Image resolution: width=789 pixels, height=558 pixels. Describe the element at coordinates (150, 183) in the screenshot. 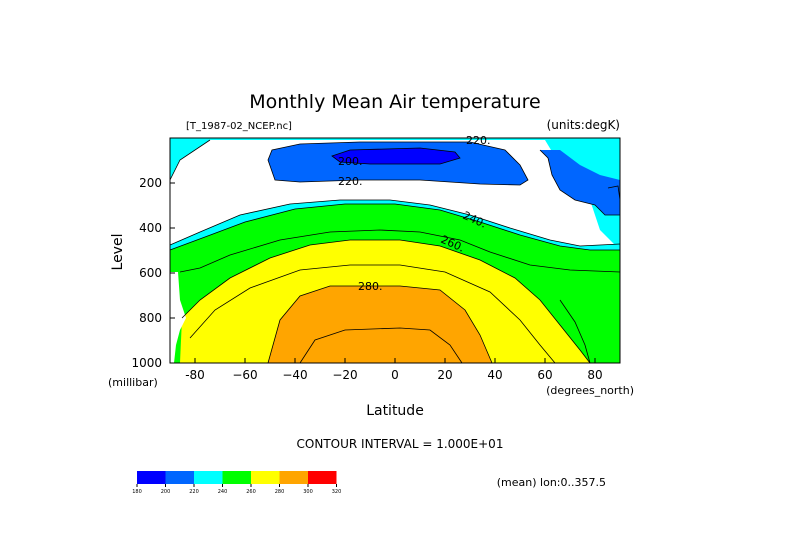

I see `y-tick-label: 200` at that location.